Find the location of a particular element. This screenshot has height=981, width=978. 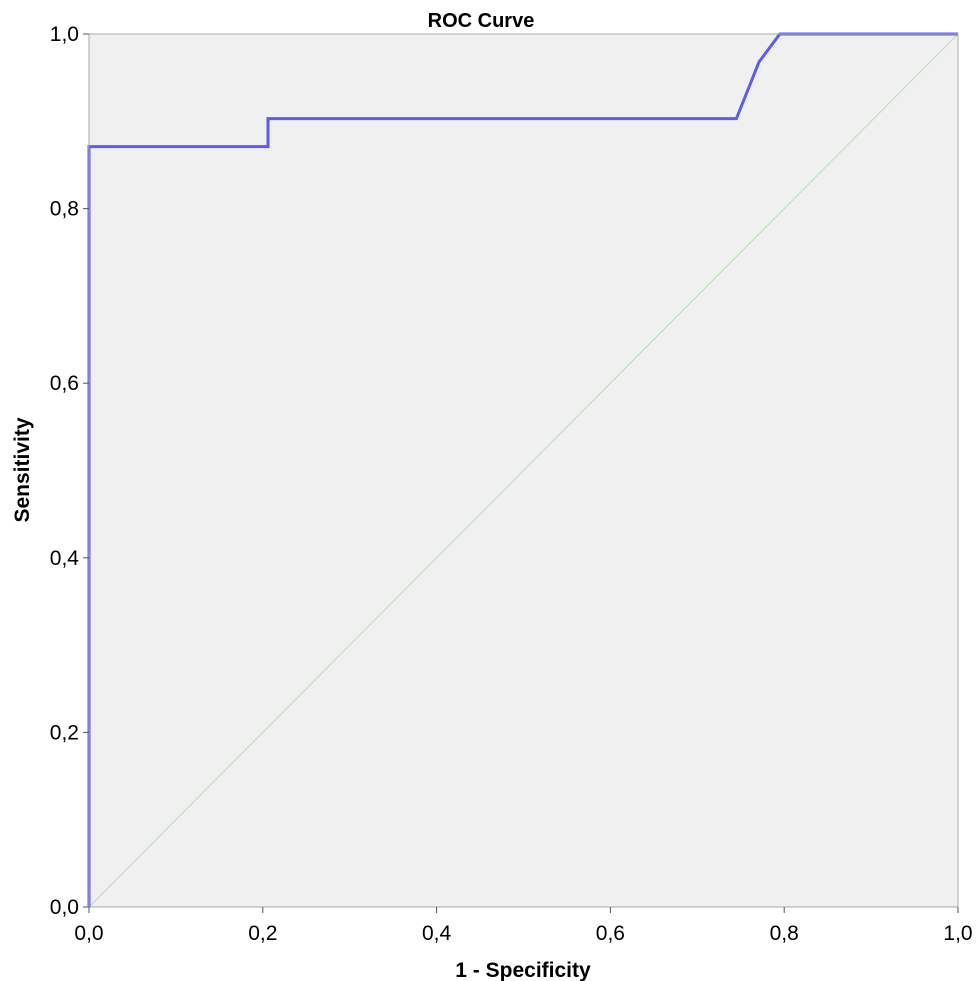

y-tick-label: 0,2 is located at coordinates (64, 732).